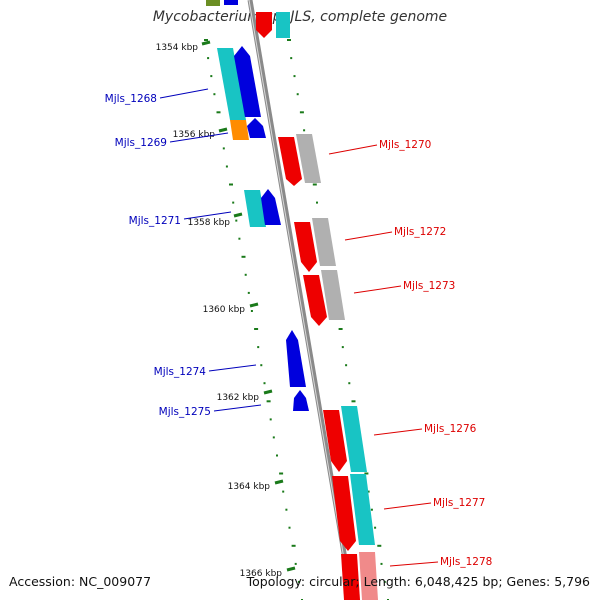 The width and height of the screenshot is (600, 600). What do you see at coordinates (264, 25) in the screenshot?
I see `feature-red-top` at bounding box center [264, 25].